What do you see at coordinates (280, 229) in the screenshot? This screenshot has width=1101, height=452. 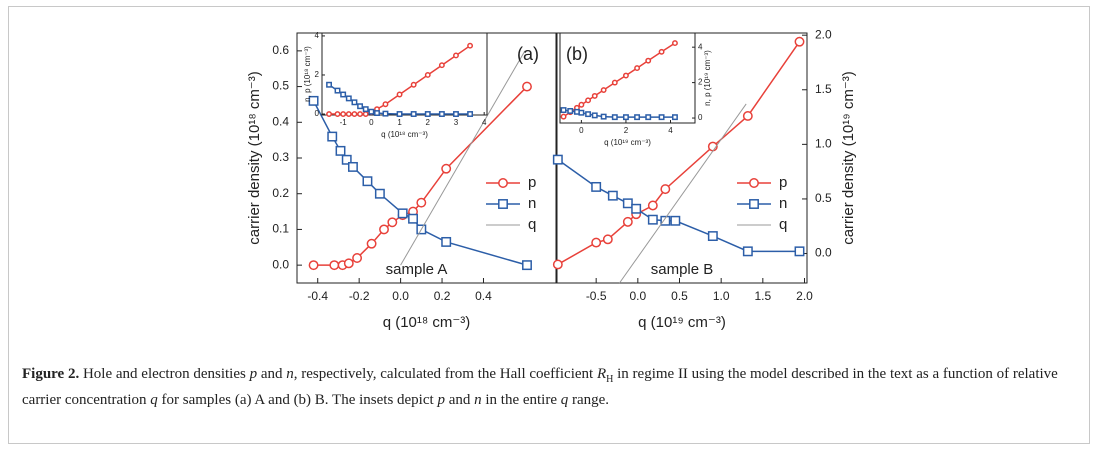 I see `y-tick-label: 0.1` at bounding box center [280, 229].